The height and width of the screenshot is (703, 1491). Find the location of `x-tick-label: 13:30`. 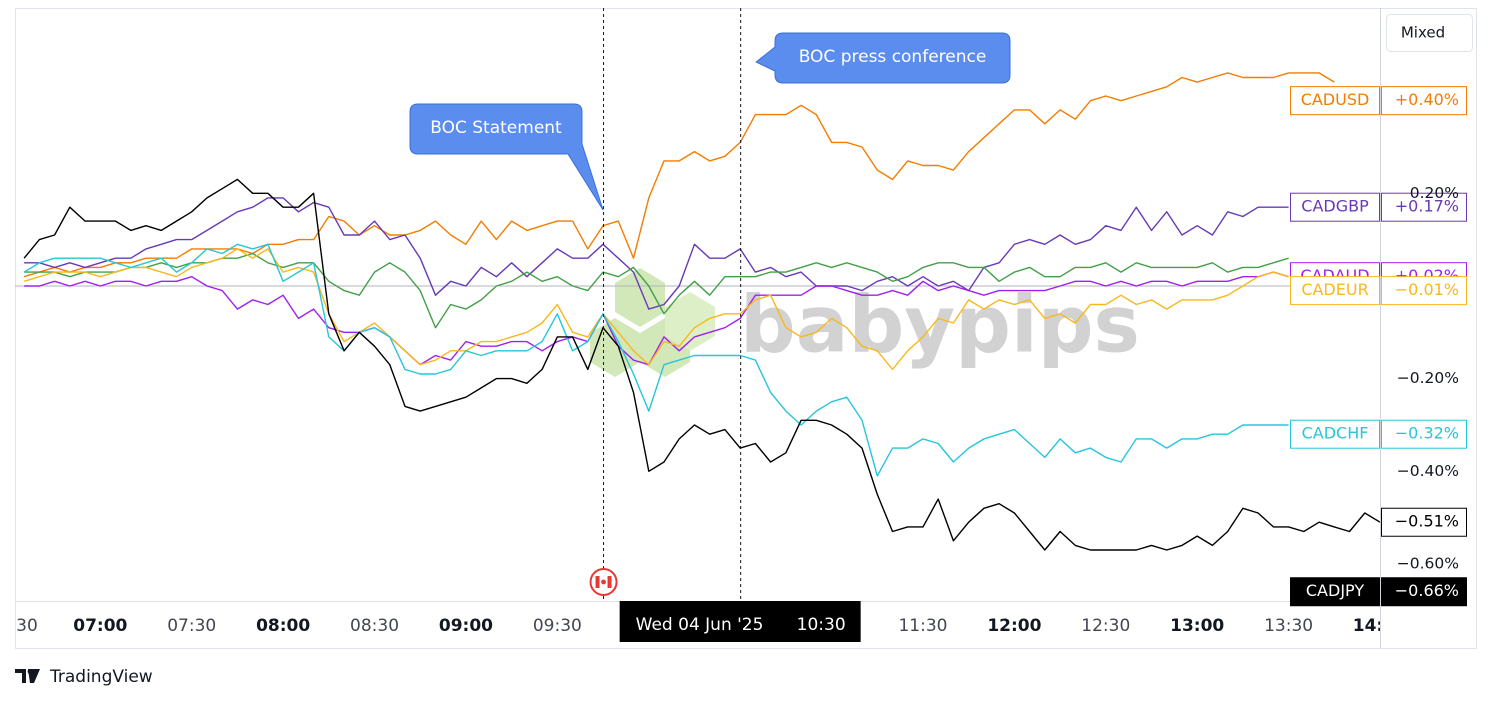

x-tick-label: 13:30 is located at coordinates (1288, 626).